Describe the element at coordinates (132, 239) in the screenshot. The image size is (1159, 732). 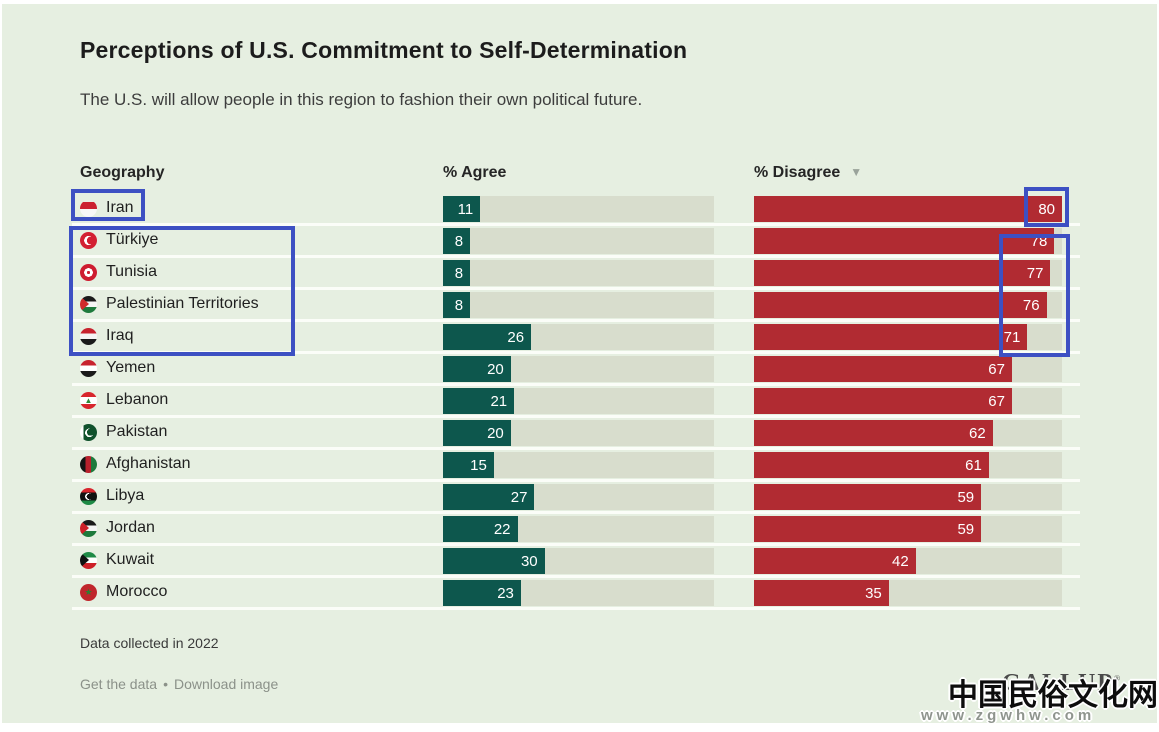
I see `country-label: Türkiye` at that location.